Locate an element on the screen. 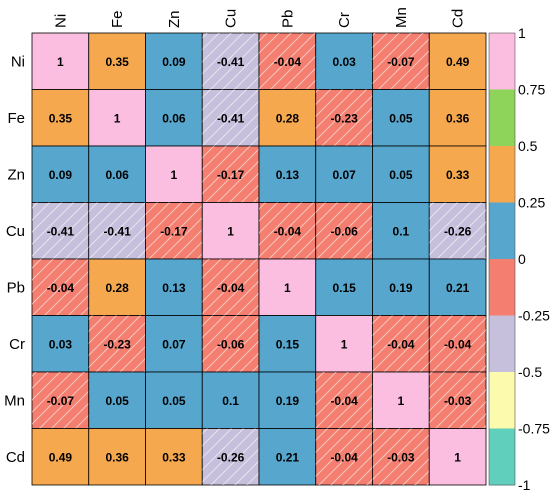 The width and height of the screenshot is (550, 496). column-label: Cu is located at coordinates (231, 18).